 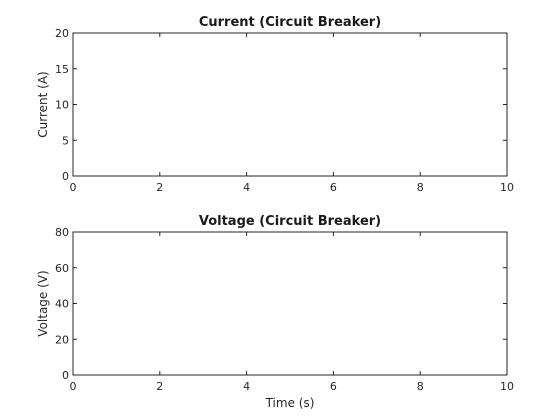 What do you see at coordinates (62, 69) in the screenshot?
I see `current-y-tick-label: 15` at bounding box center [62, 69].